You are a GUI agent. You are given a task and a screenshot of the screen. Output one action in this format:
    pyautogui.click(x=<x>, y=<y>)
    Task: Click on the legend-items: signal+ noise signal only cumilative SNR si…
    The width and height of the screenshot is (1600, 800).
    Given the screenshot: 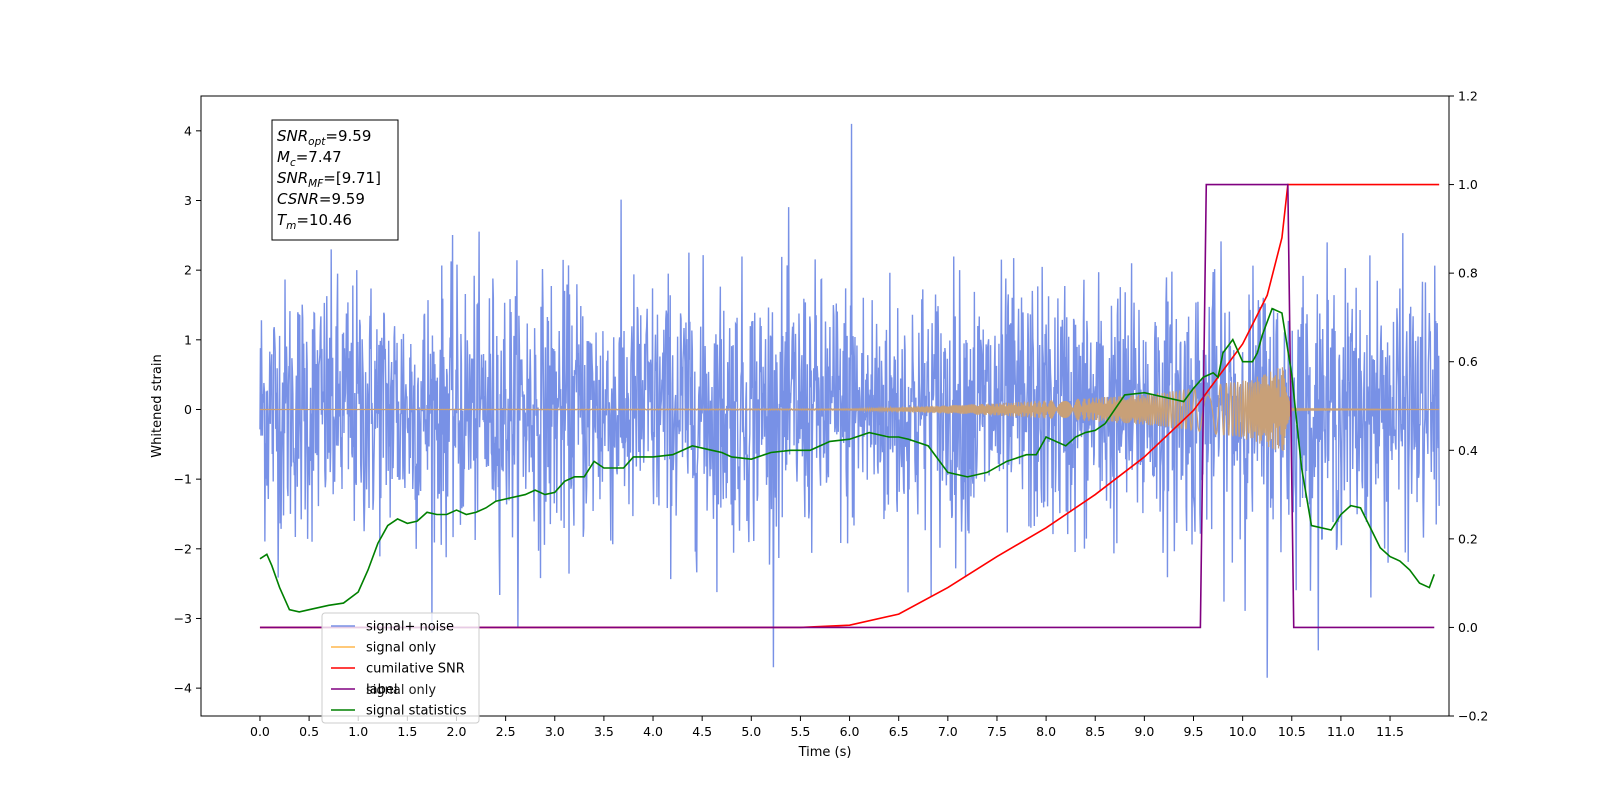 What is the action you would take?
    pyautogui.click(x=399, y=669)
    